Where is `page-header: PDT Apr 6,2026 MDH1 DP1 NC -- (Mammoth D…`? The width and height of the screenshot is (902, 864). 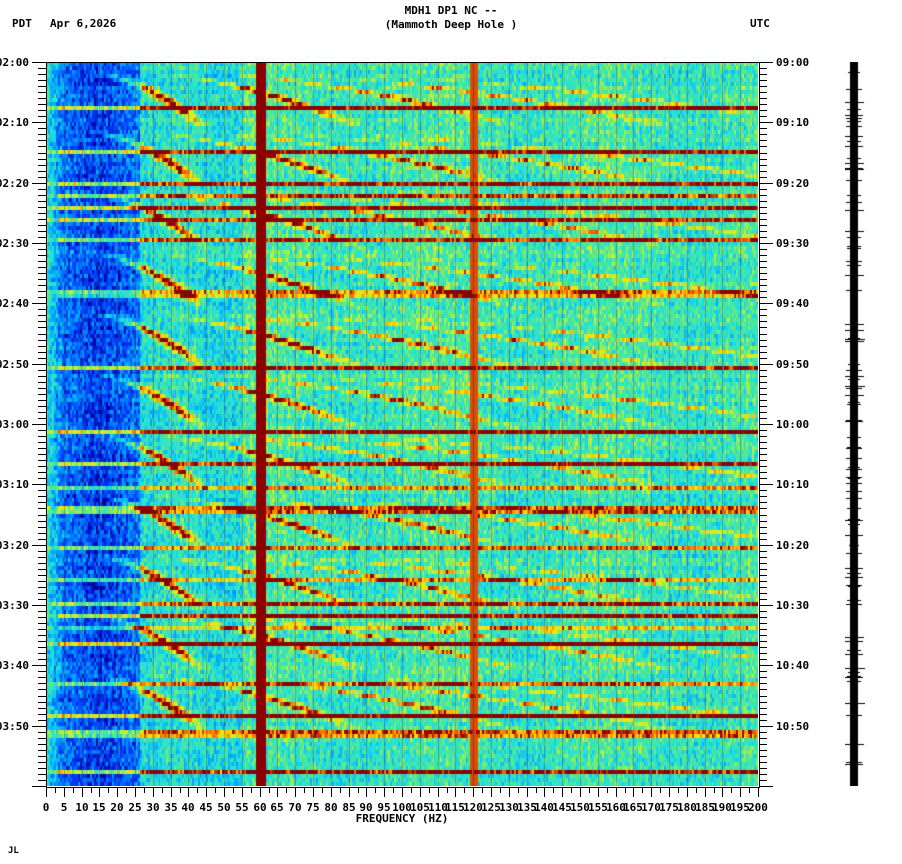 page-header: PDT Apr 6,2026 MDH1 DP1 NC -- (Mammoth D… is located at coordinates (451, 22).